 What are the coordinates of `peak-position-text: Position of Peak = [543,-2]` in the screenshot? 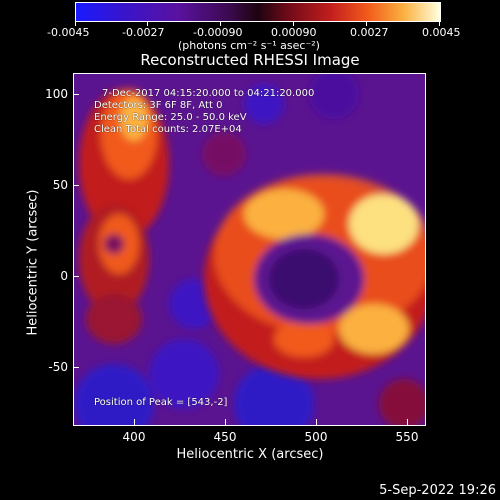 It's located at (161, 402).